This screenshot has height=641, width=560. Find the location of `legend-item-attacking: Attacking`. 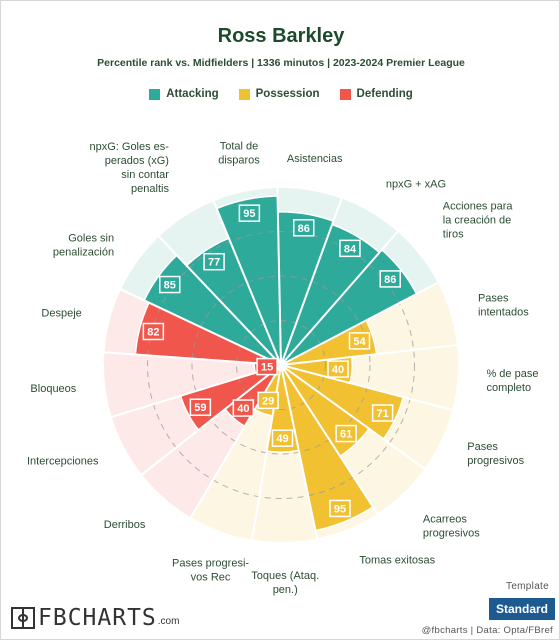

legend-item-attacking: Attacking is located at coordinates (184, 94).